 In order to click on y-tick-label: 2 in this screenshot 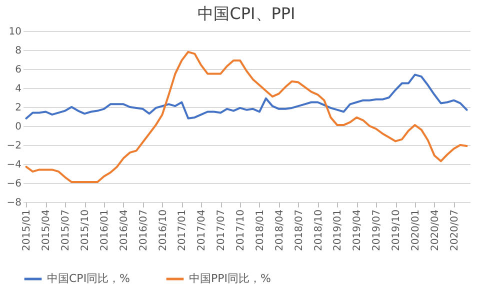, I will do `click(18, 108)`.